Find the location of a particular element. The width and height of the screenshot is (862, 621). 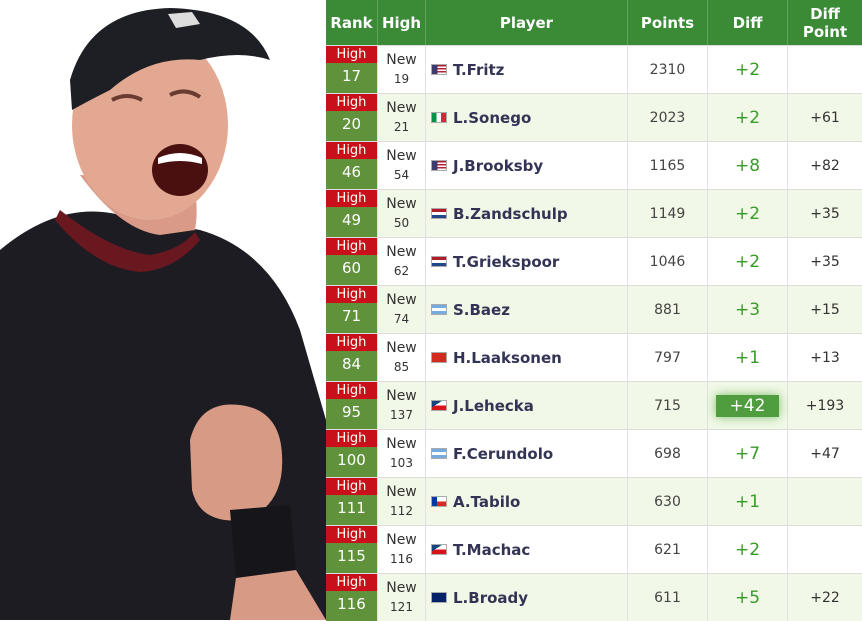

header-points: Points is located at coordinates (668, 22).